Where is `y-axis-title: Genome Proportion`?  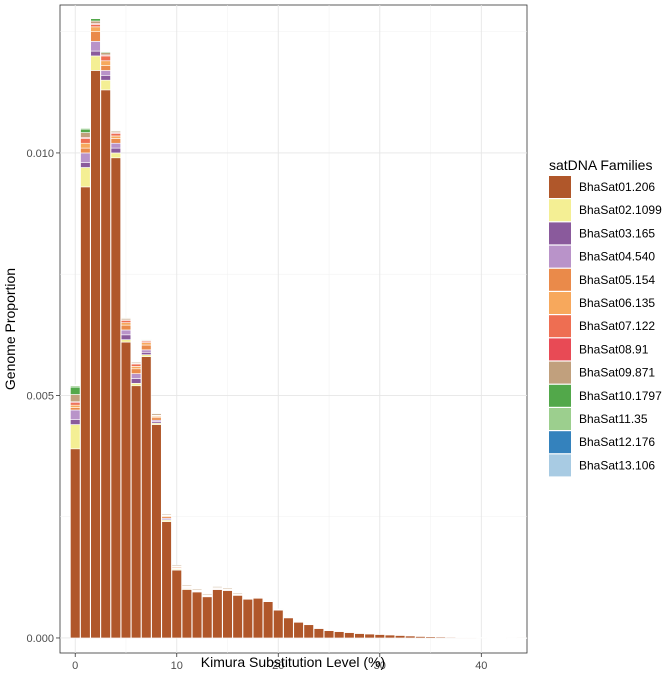
y-axis-title: Genome Proportion is located at coordinates (10, 329).